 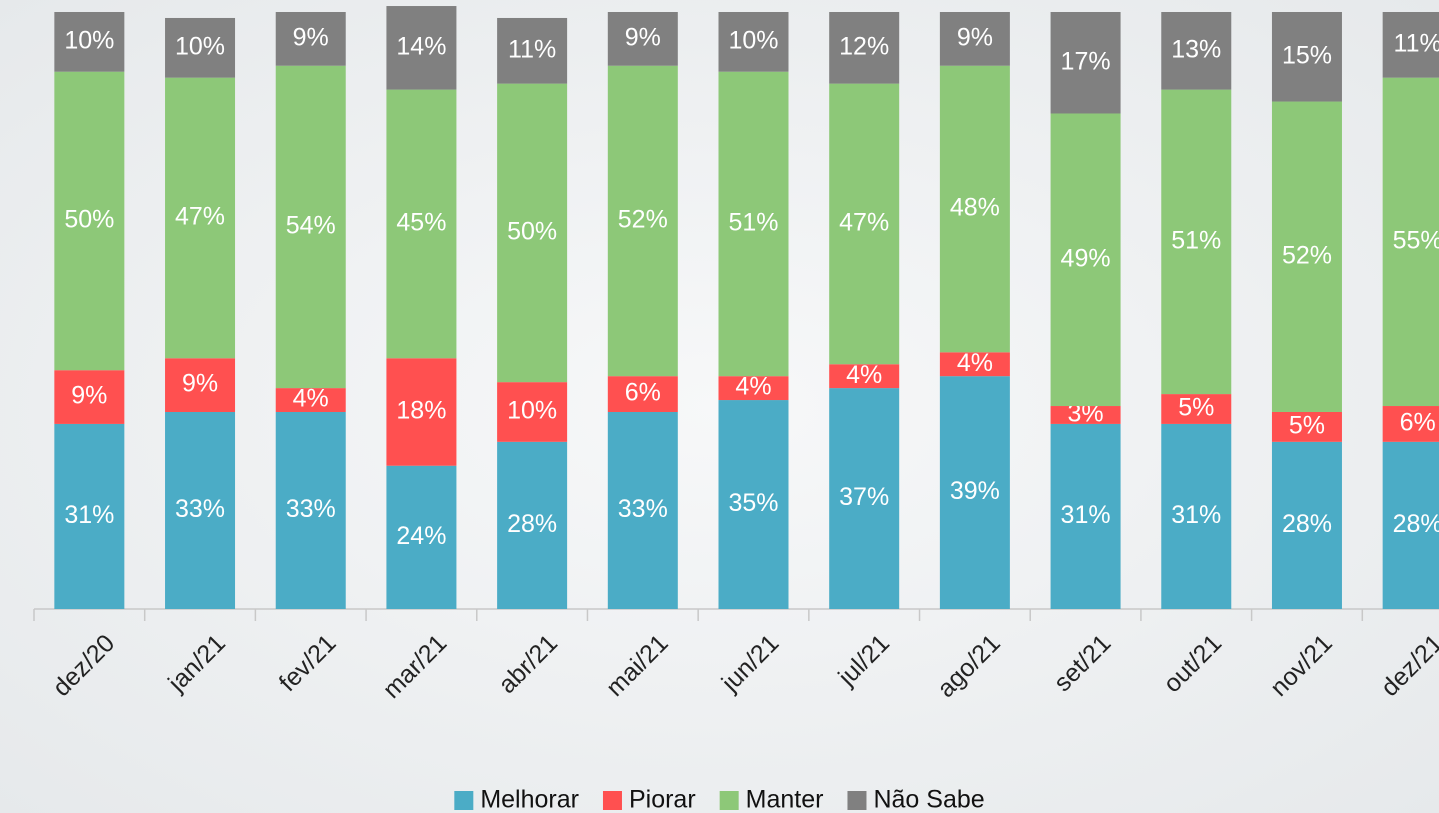 I want to click on data-label: 35%, so click(x=753, y=503).